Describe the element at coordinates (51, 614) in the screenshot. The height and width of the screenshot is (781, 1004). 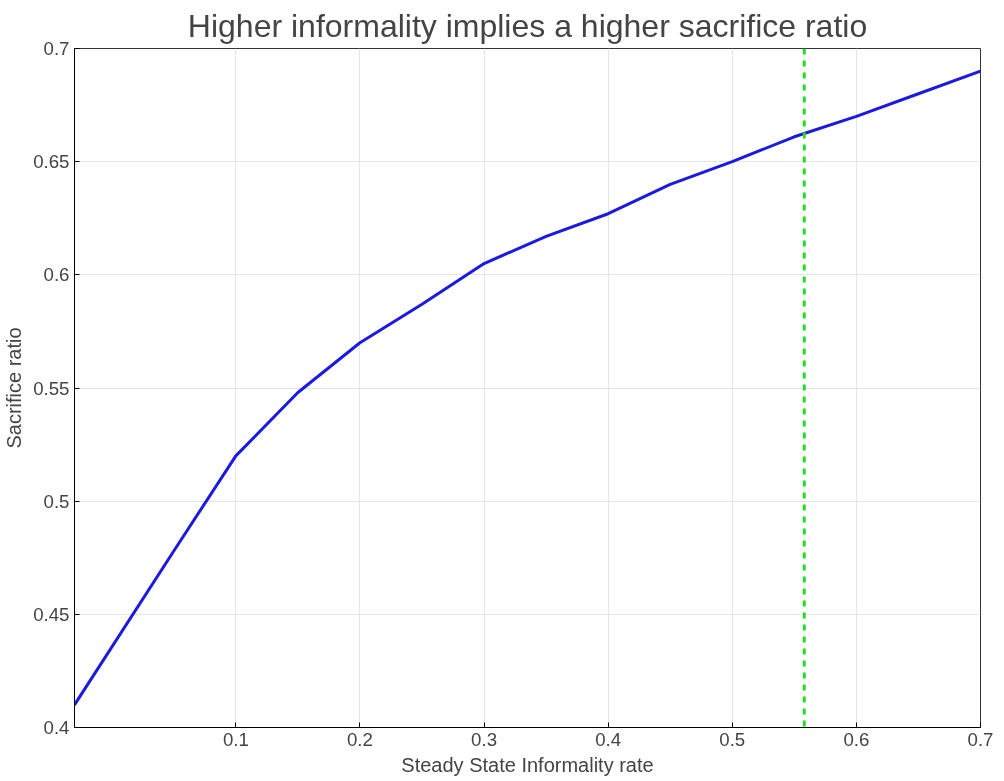
I see `y-tick-label: 0.45` at that location.